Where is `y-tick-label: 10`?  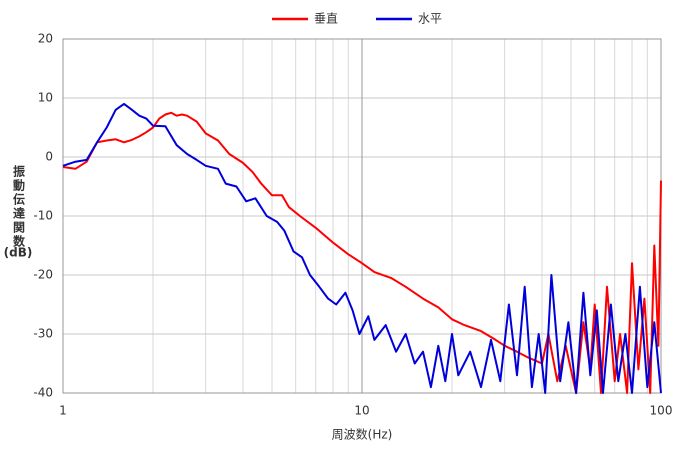 y-tick-label: 10 is located at coordinates (45, 98).